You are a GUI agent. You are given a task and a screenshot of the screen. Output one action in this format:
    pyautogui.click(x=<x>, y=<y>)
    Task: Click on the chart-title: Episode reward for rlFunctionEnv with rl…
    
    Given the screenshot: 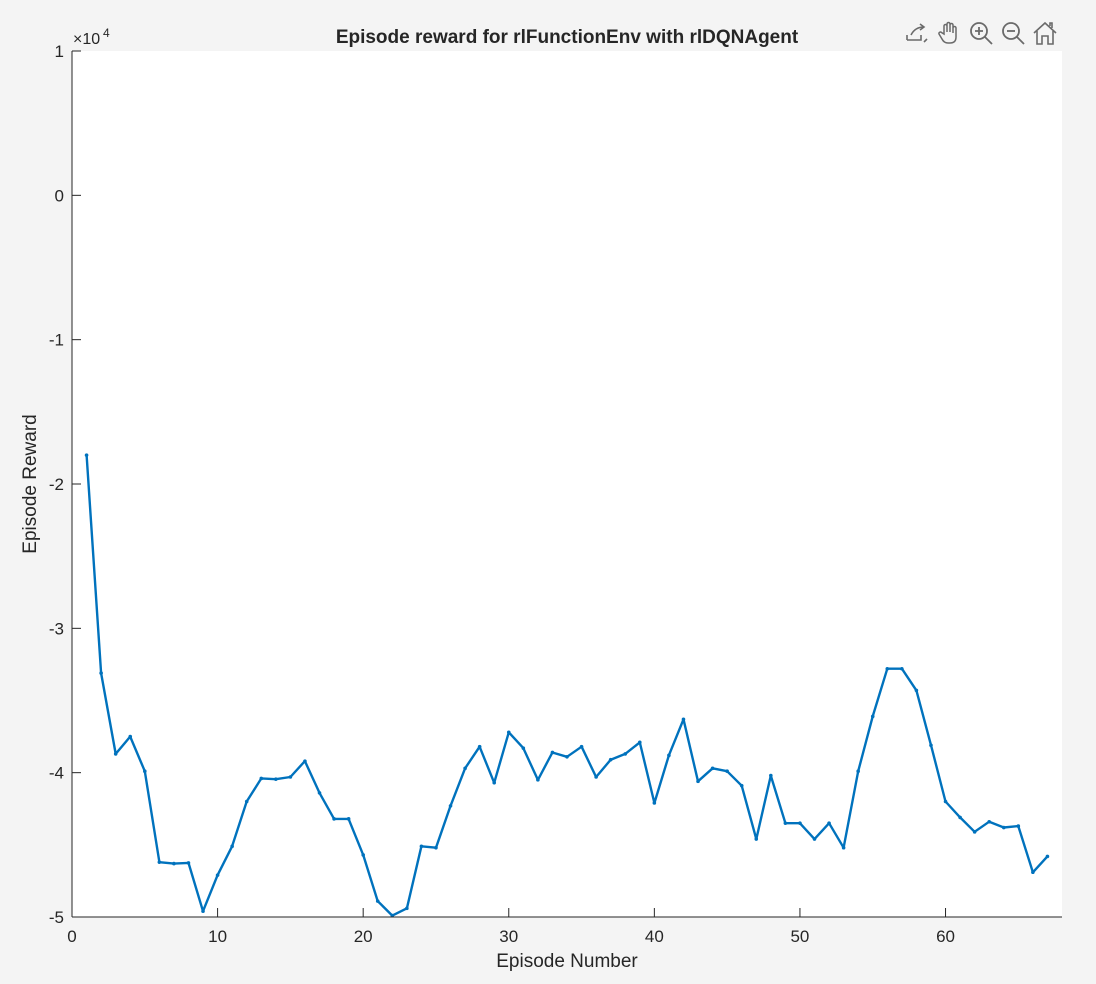 What is the action you would take?
    pyautogui.click(x=567, y=37)
    